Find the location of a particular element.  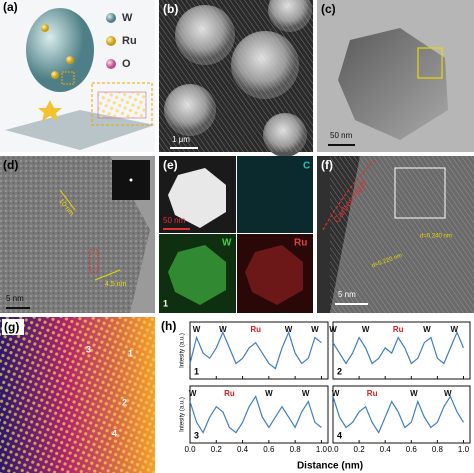

map-label: Ru is located at coordinates (300, 243).